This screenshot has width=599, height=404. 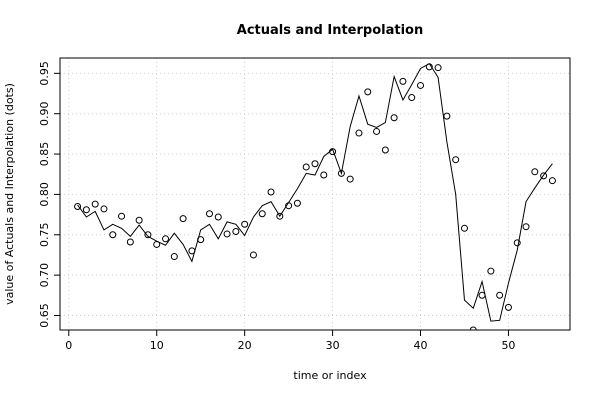 I want to click on y-tick-label: 0.85, so click(x=44, y=154).